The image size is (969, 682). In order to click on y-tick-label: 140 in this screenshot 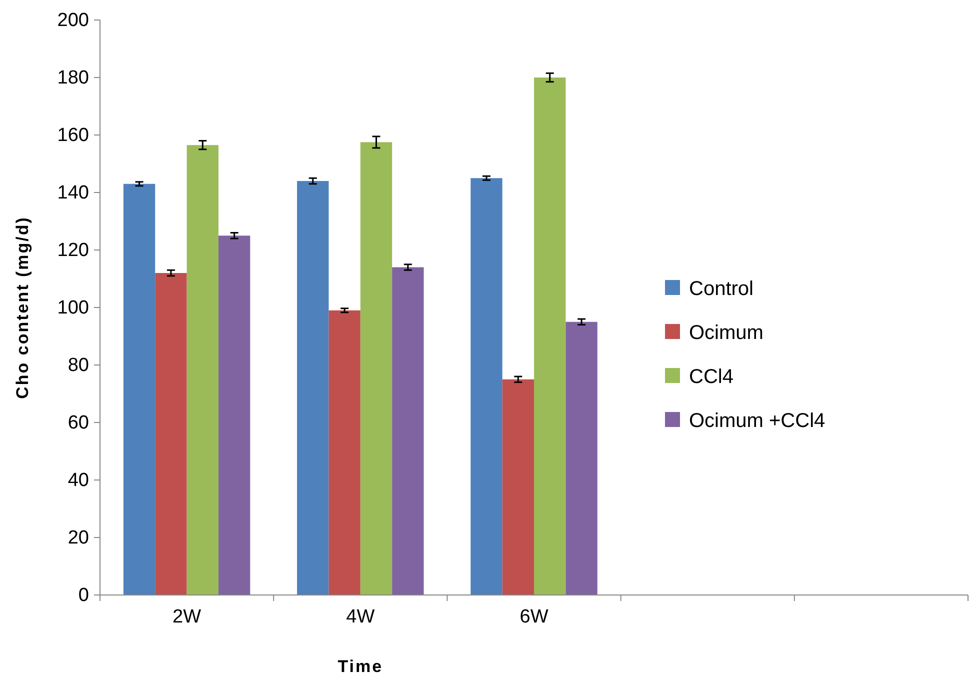, I will do `click(73, 193)`.